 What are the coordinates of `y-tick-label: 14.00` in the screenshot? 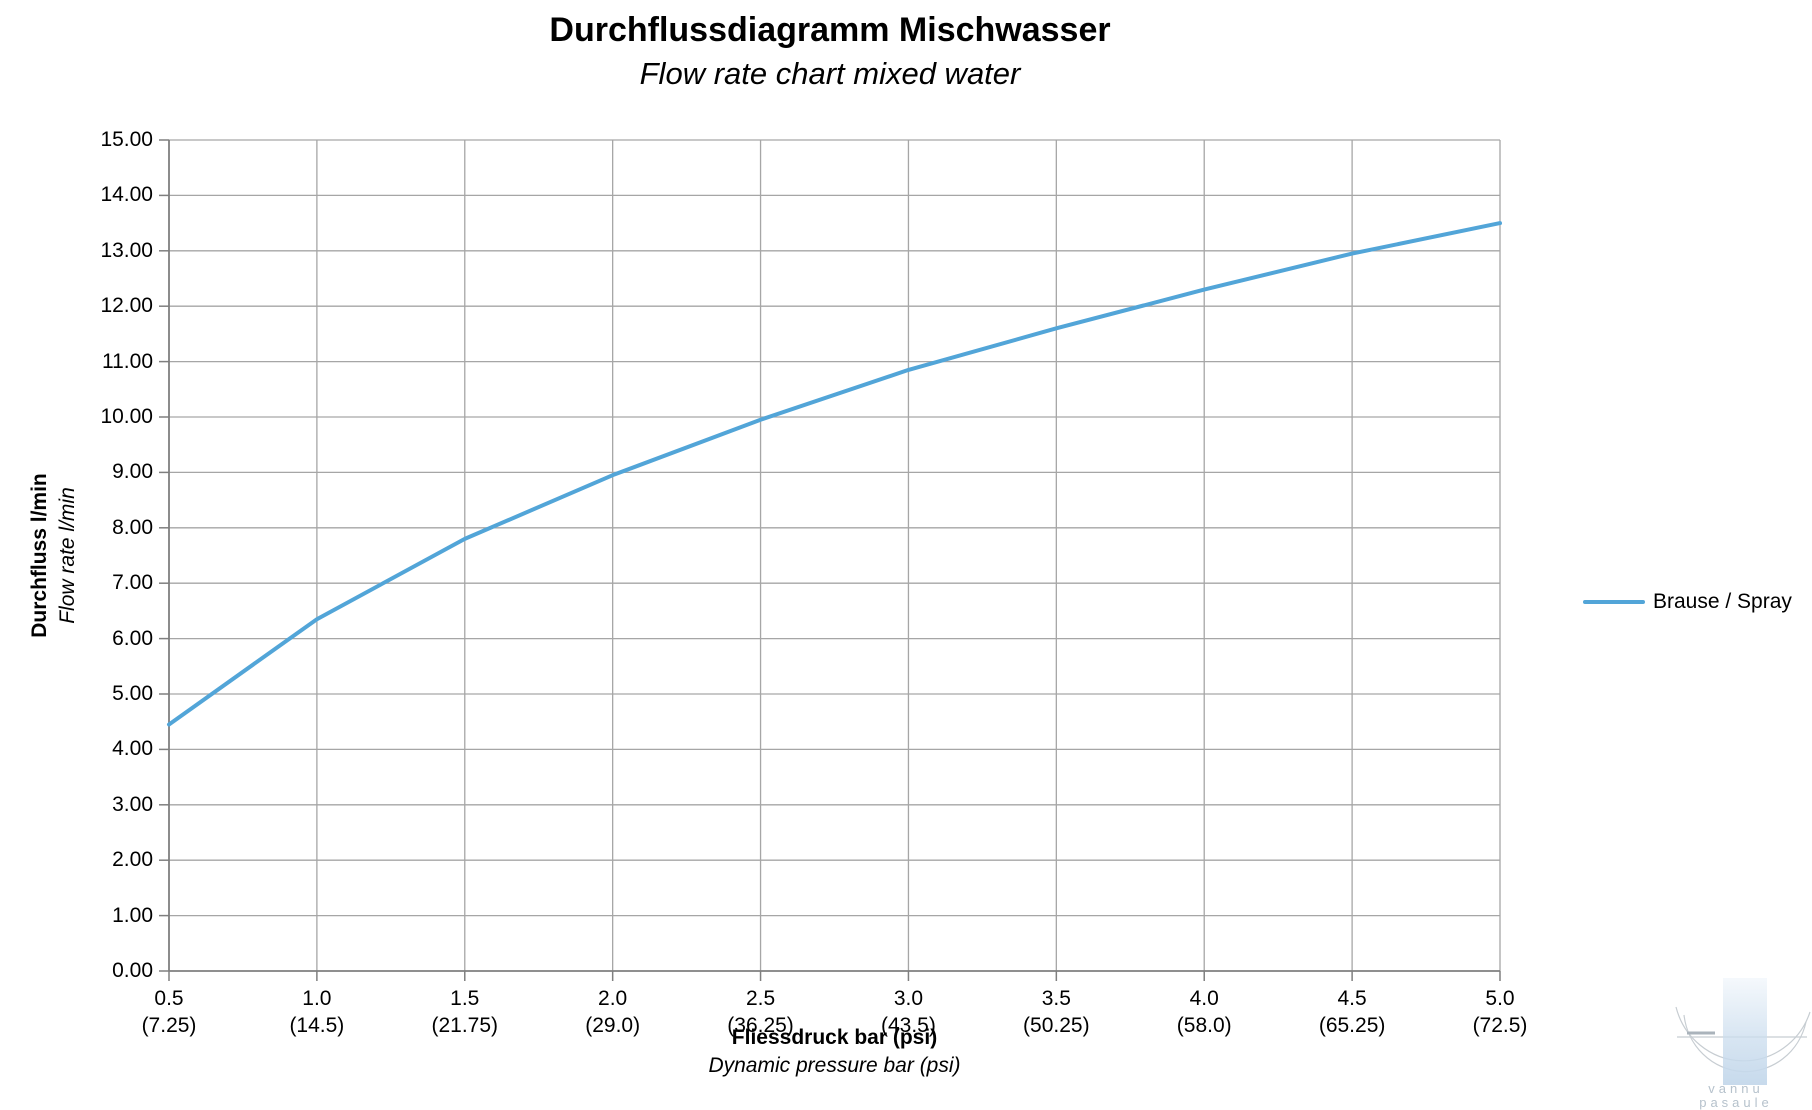 It's located at (126, 195).